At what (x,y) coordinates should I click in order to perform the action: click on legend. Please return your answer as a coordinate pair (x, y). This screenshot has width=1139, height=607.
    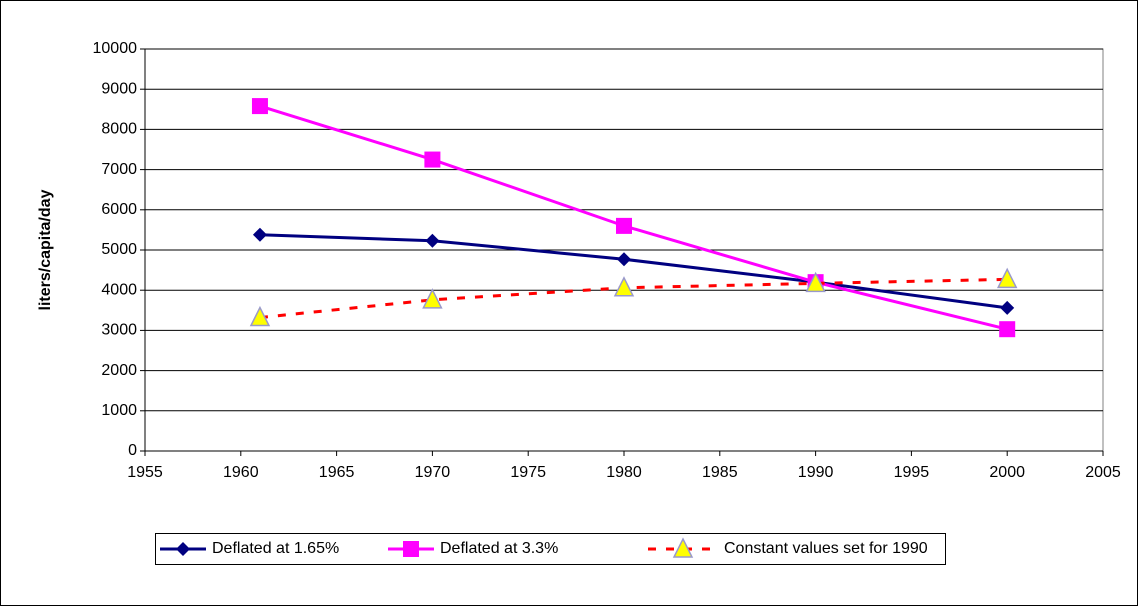
    Looking at the image, I should click on (550, 549).